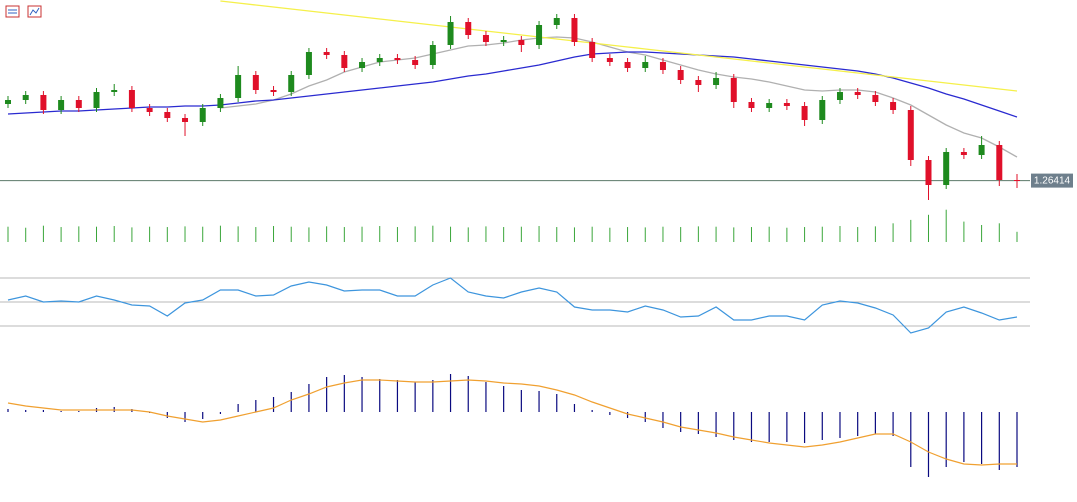  I want to click on icon, so click(12, 11).